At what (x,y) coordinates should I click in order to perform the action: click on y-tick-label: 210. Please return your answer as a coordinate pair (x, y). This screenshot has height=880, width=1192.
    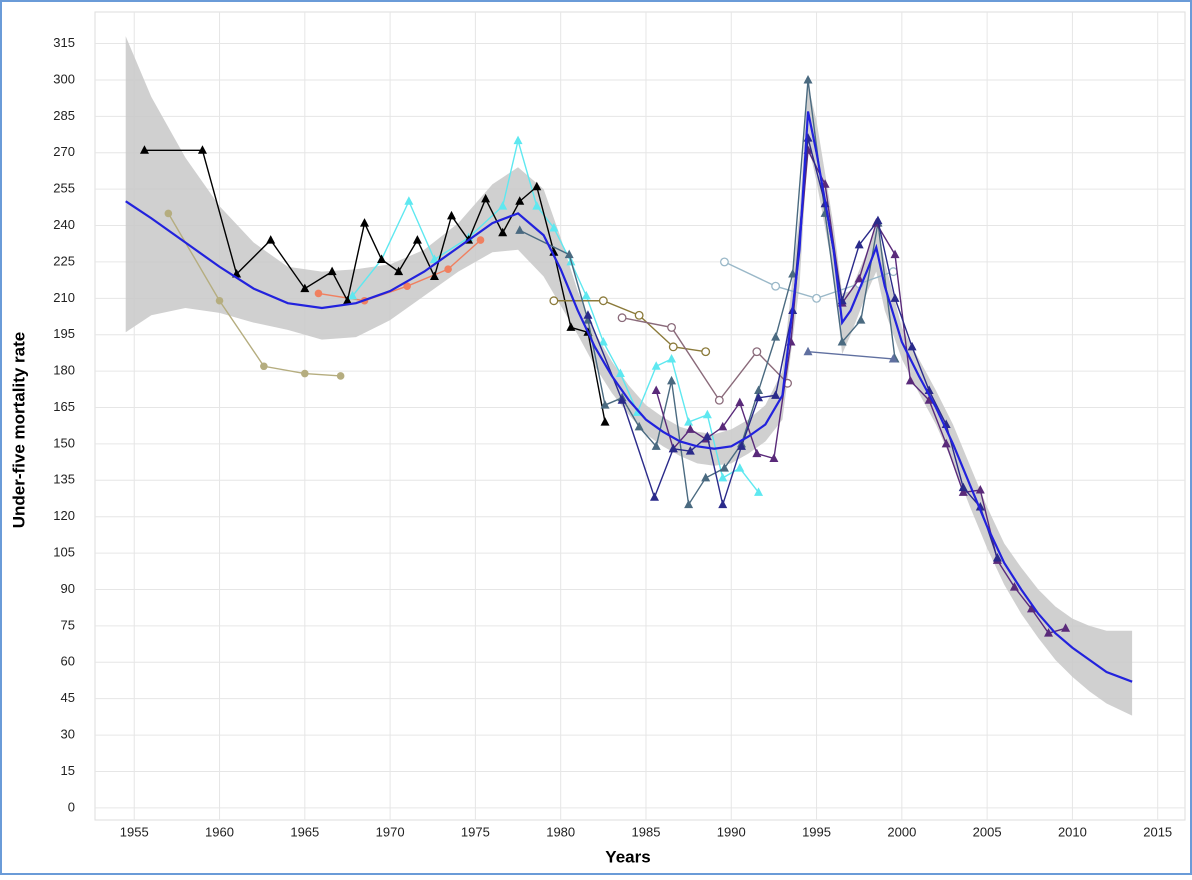
    Looking at the image, I should click on (64, 297).